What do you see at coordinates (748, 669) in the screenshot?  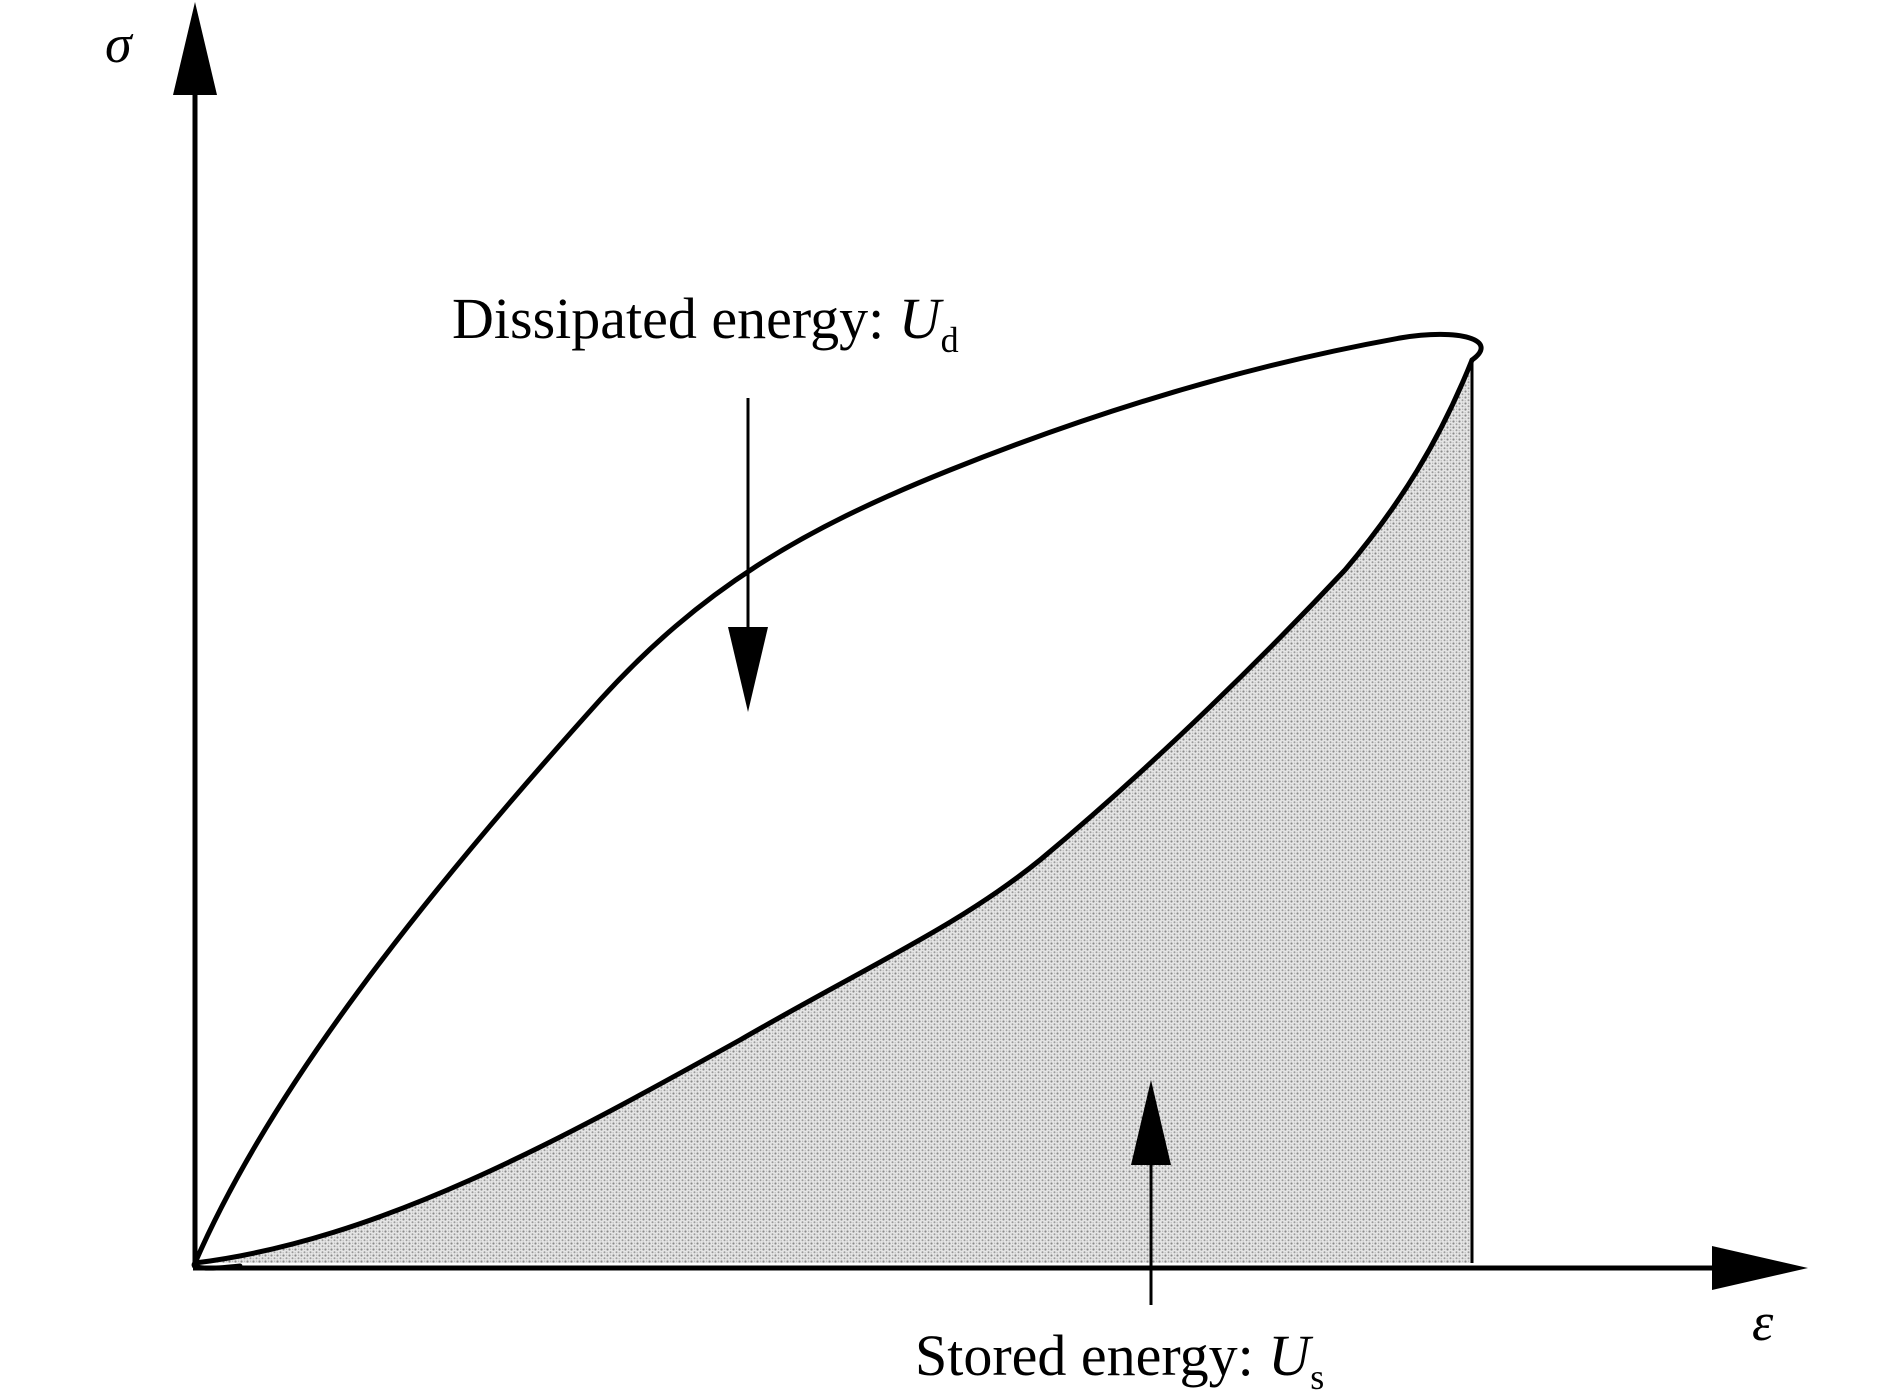 I see `dissipated-energy-arrowhead` at bounding box center [748, 669].